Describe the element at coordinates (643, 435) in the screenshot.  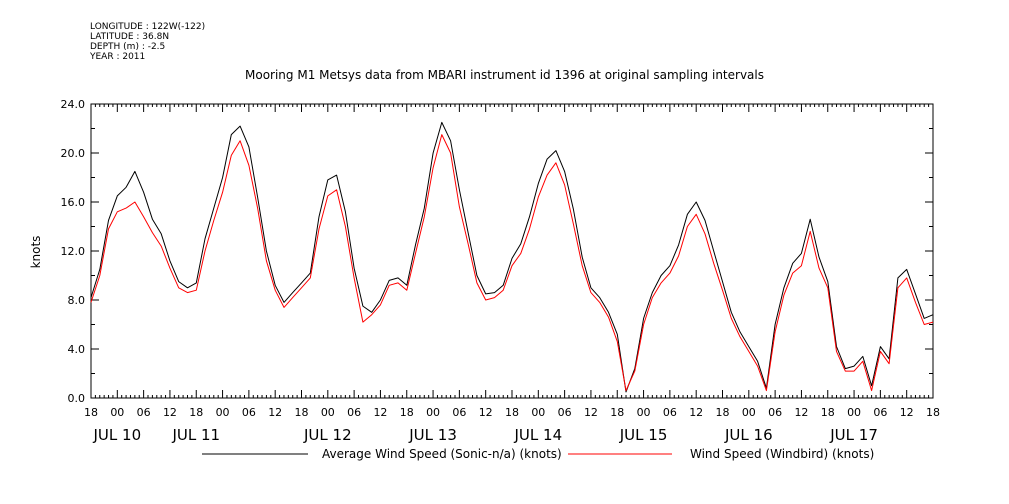
I see `x-date-label: JUL 15` at that location.